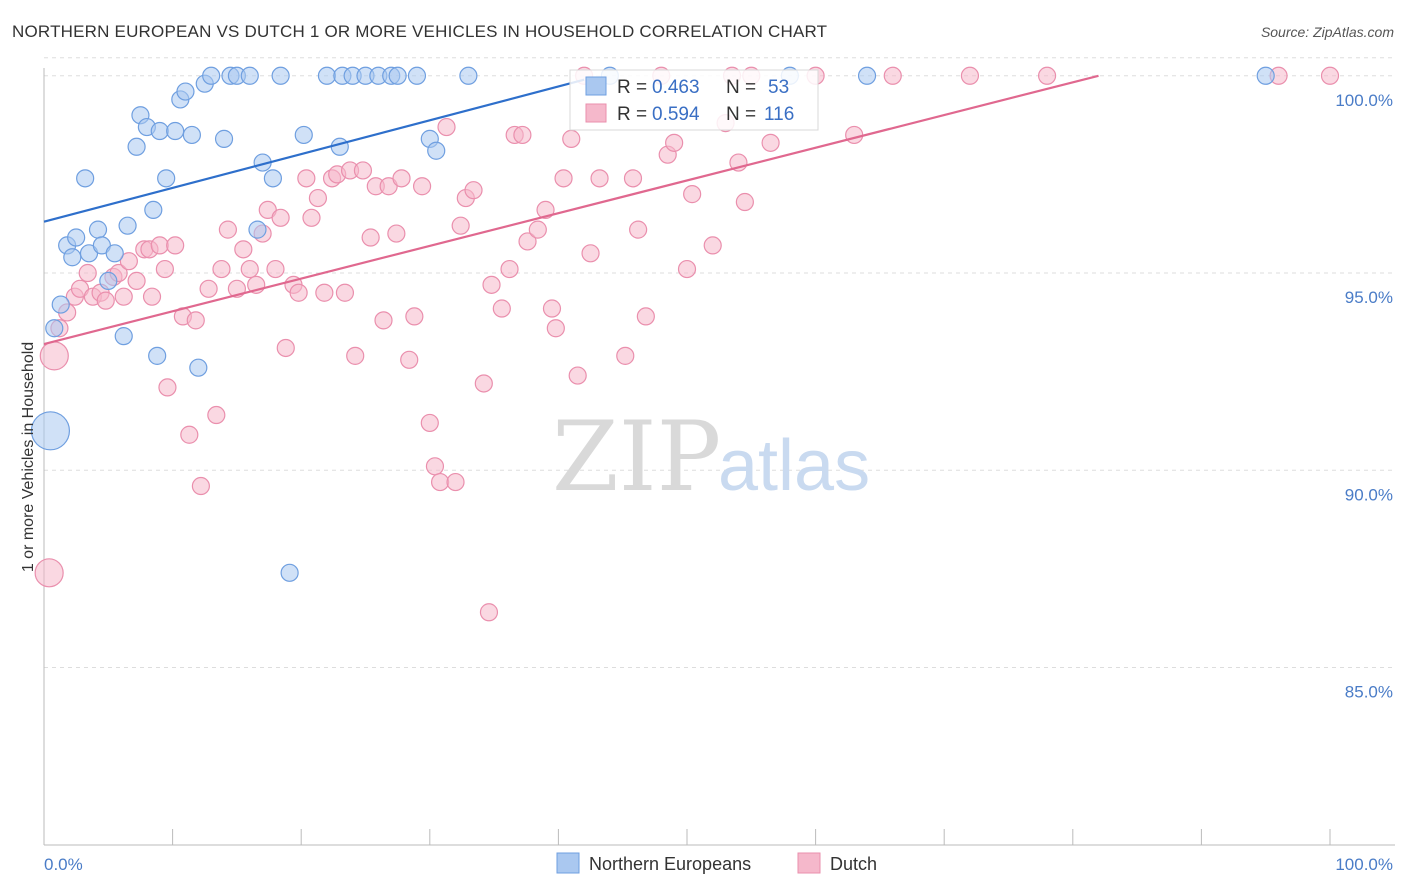 This screenshot has height=892, width=1406. I want to click on stats-r-value-pink: 0.594, so click(676, 114).